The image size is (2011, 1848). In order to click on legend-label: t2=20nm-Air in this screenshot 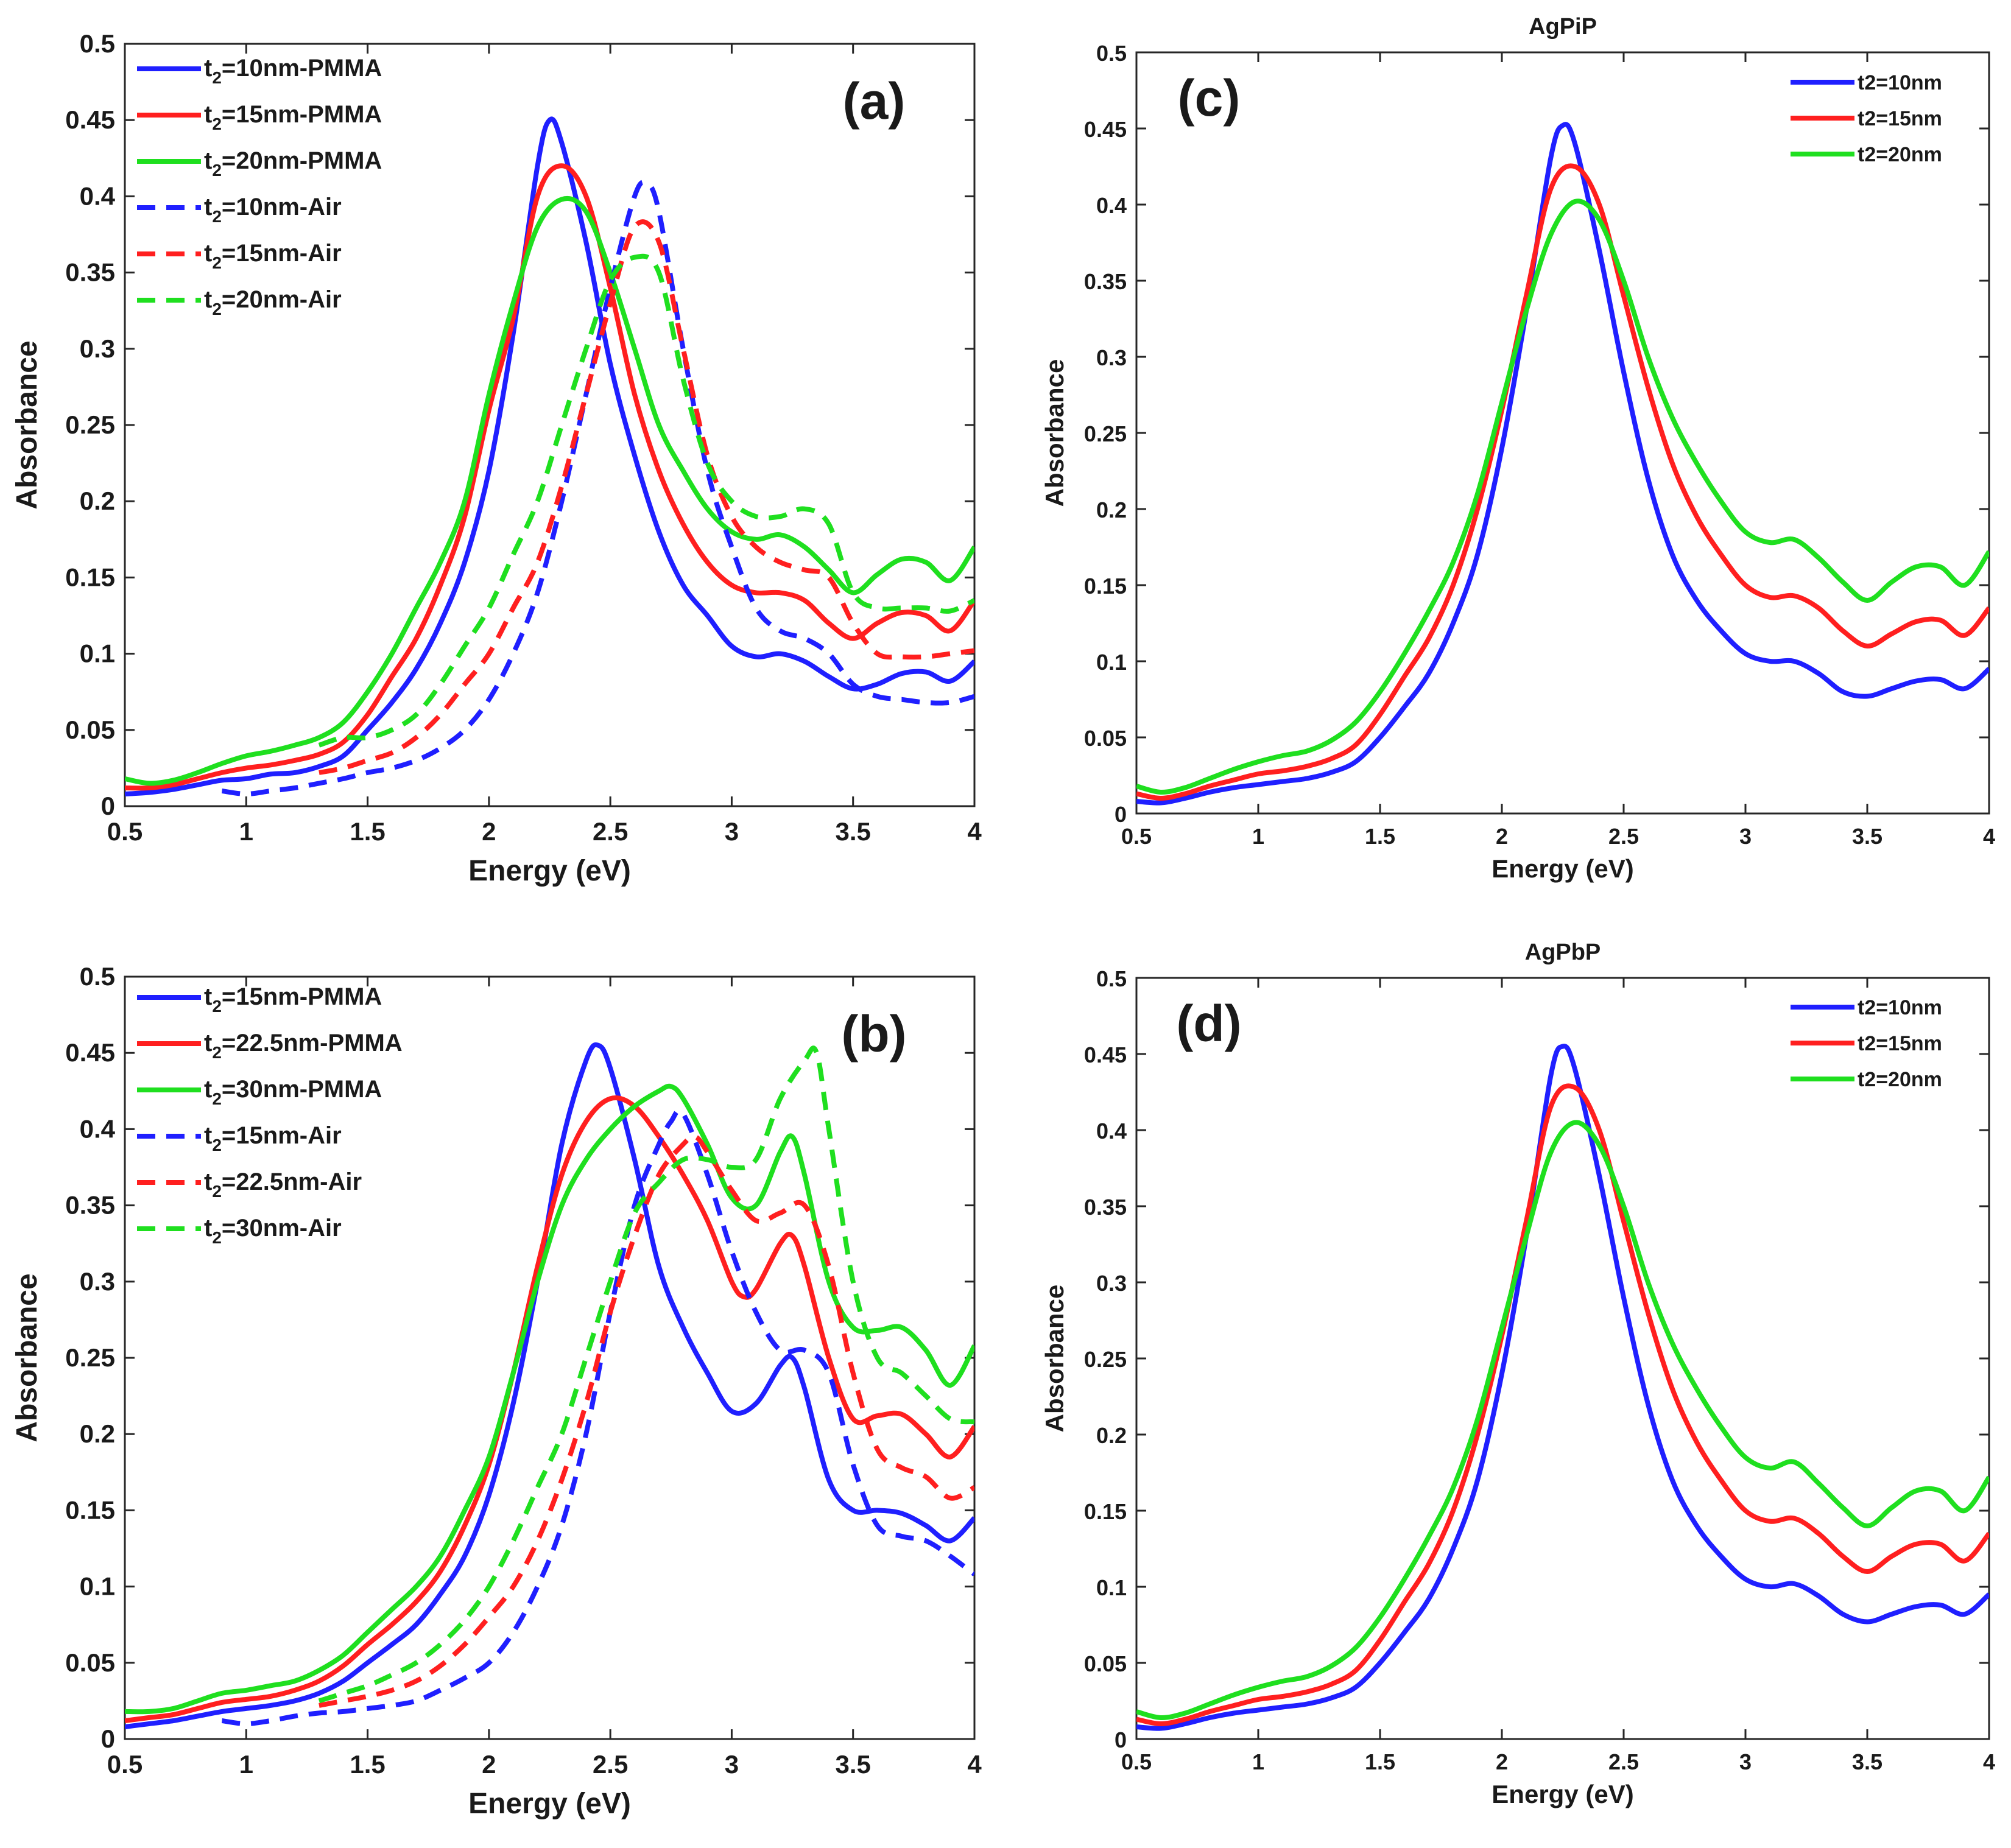, I will do `click(273, 302)`.